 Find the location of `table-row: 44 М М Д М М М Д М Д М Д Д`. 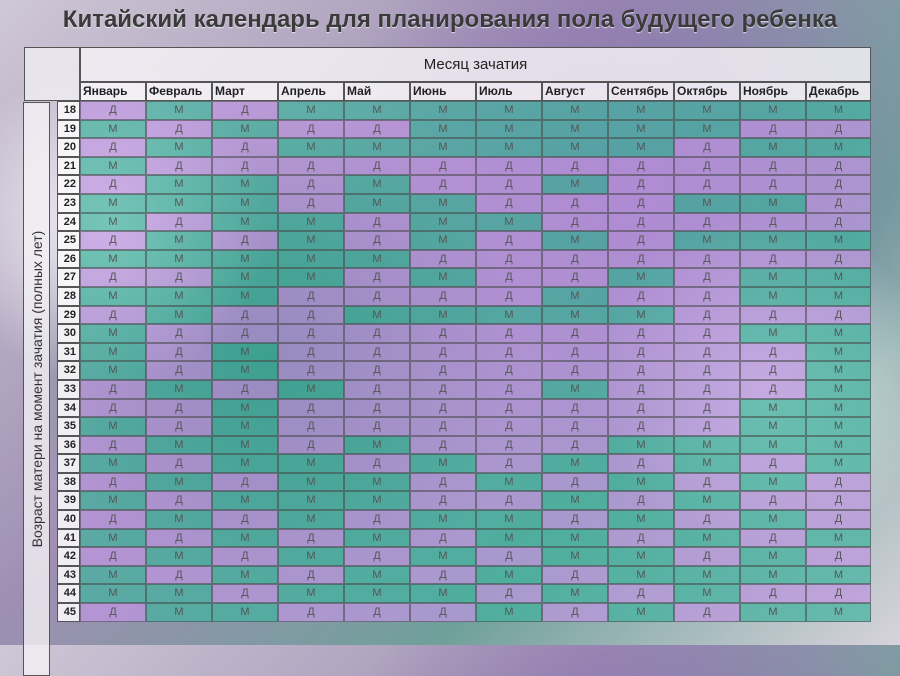

table-row: 44 М М Д М М М Д М Д М Д Д is located at coordinates (464, 594).